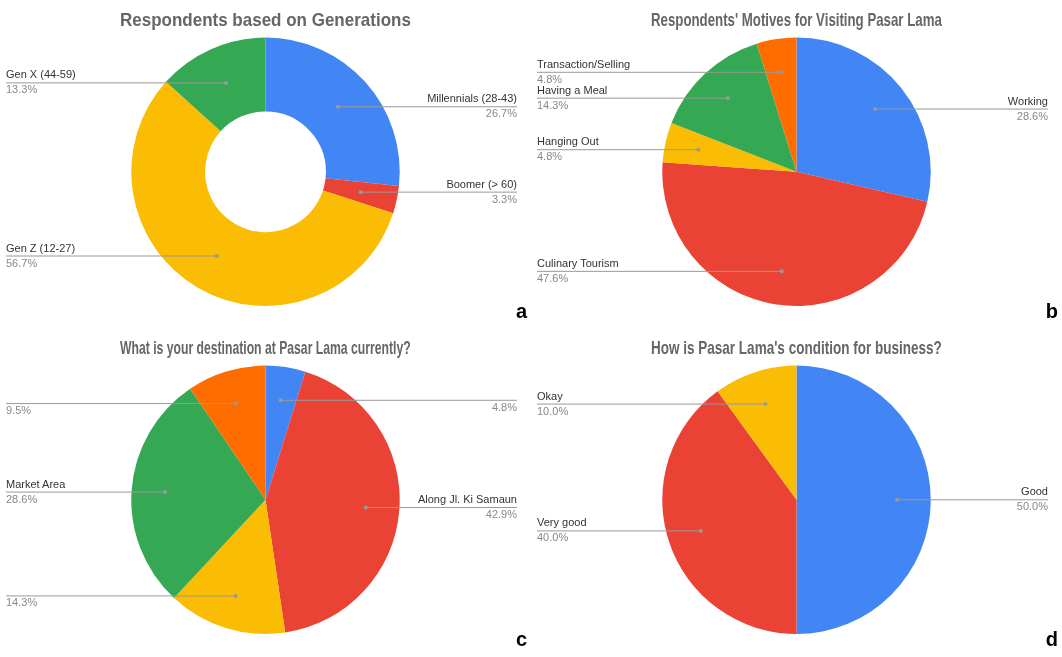  What do you see at coordinates (1032, 506) in the screenshot?
I see `data-label: 50.0%` at bounding box center [1032, 506].